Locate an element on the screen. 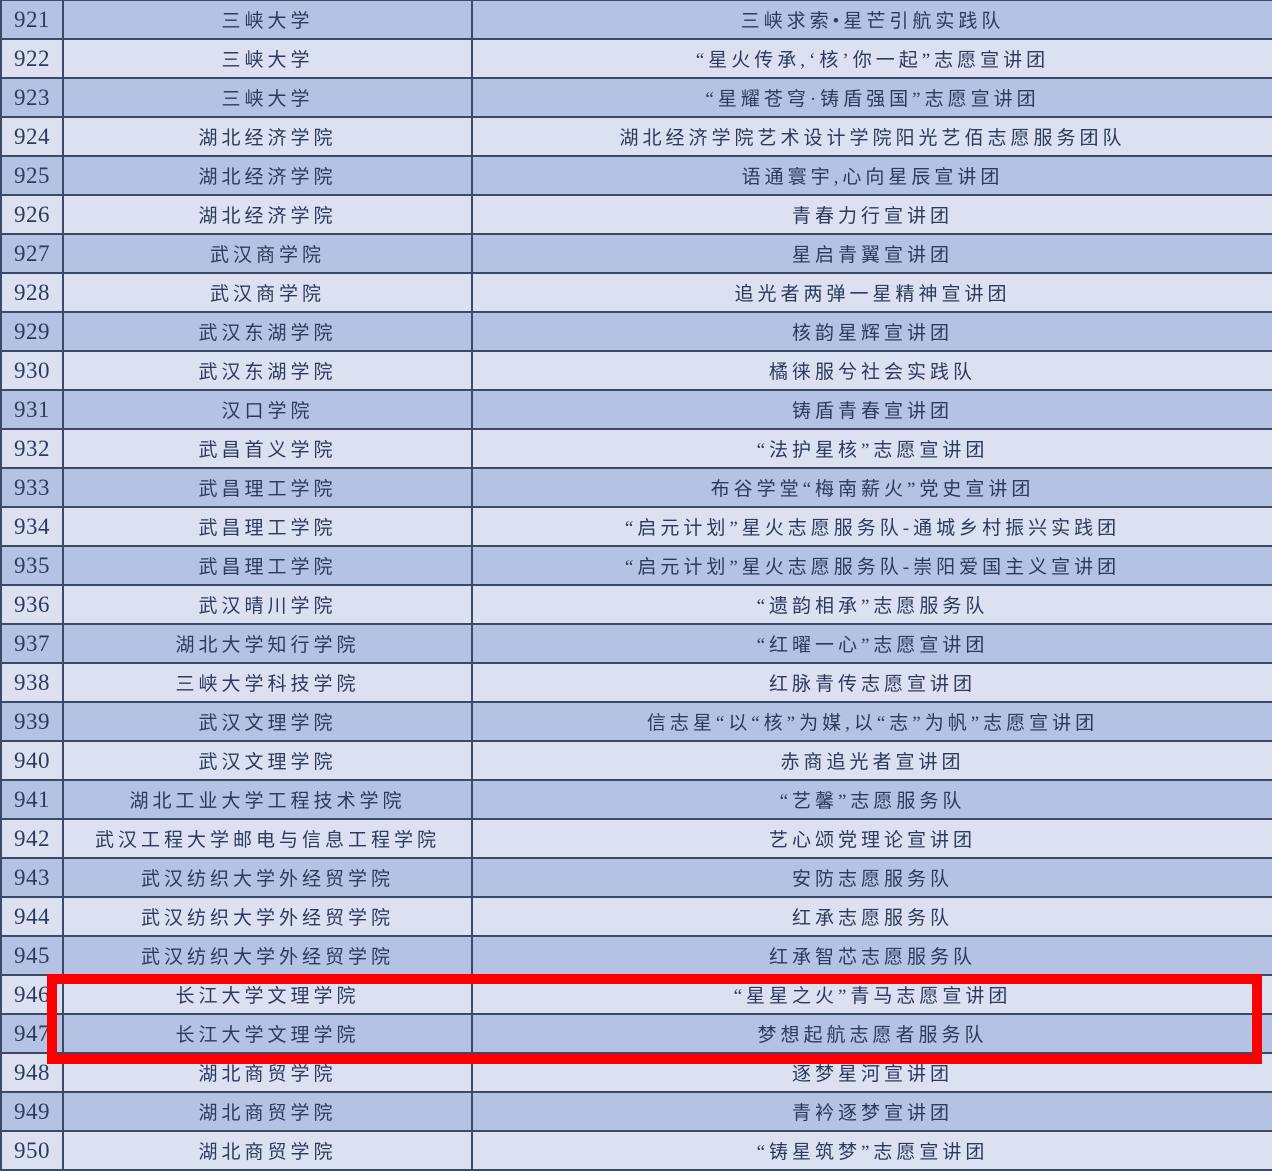  table-row: 935 武昌理工学院 “启元计划”星火志愿服务队-崇阳爱国主义宣讲团 is located at coordinates (637, 566).